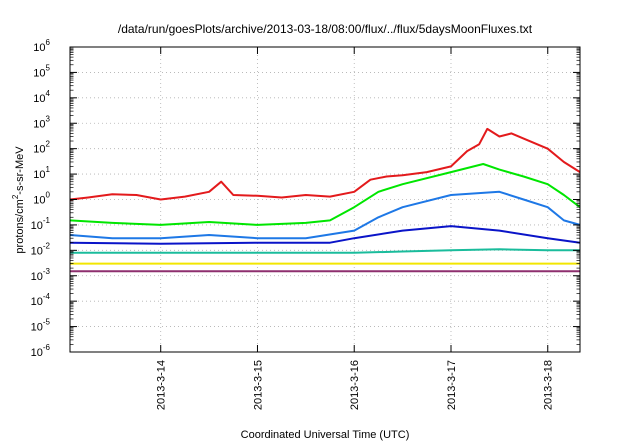  Describe the element at coordinates (47, 245) in the screenshot. I see `y-tick-exponent: -2` at that location.